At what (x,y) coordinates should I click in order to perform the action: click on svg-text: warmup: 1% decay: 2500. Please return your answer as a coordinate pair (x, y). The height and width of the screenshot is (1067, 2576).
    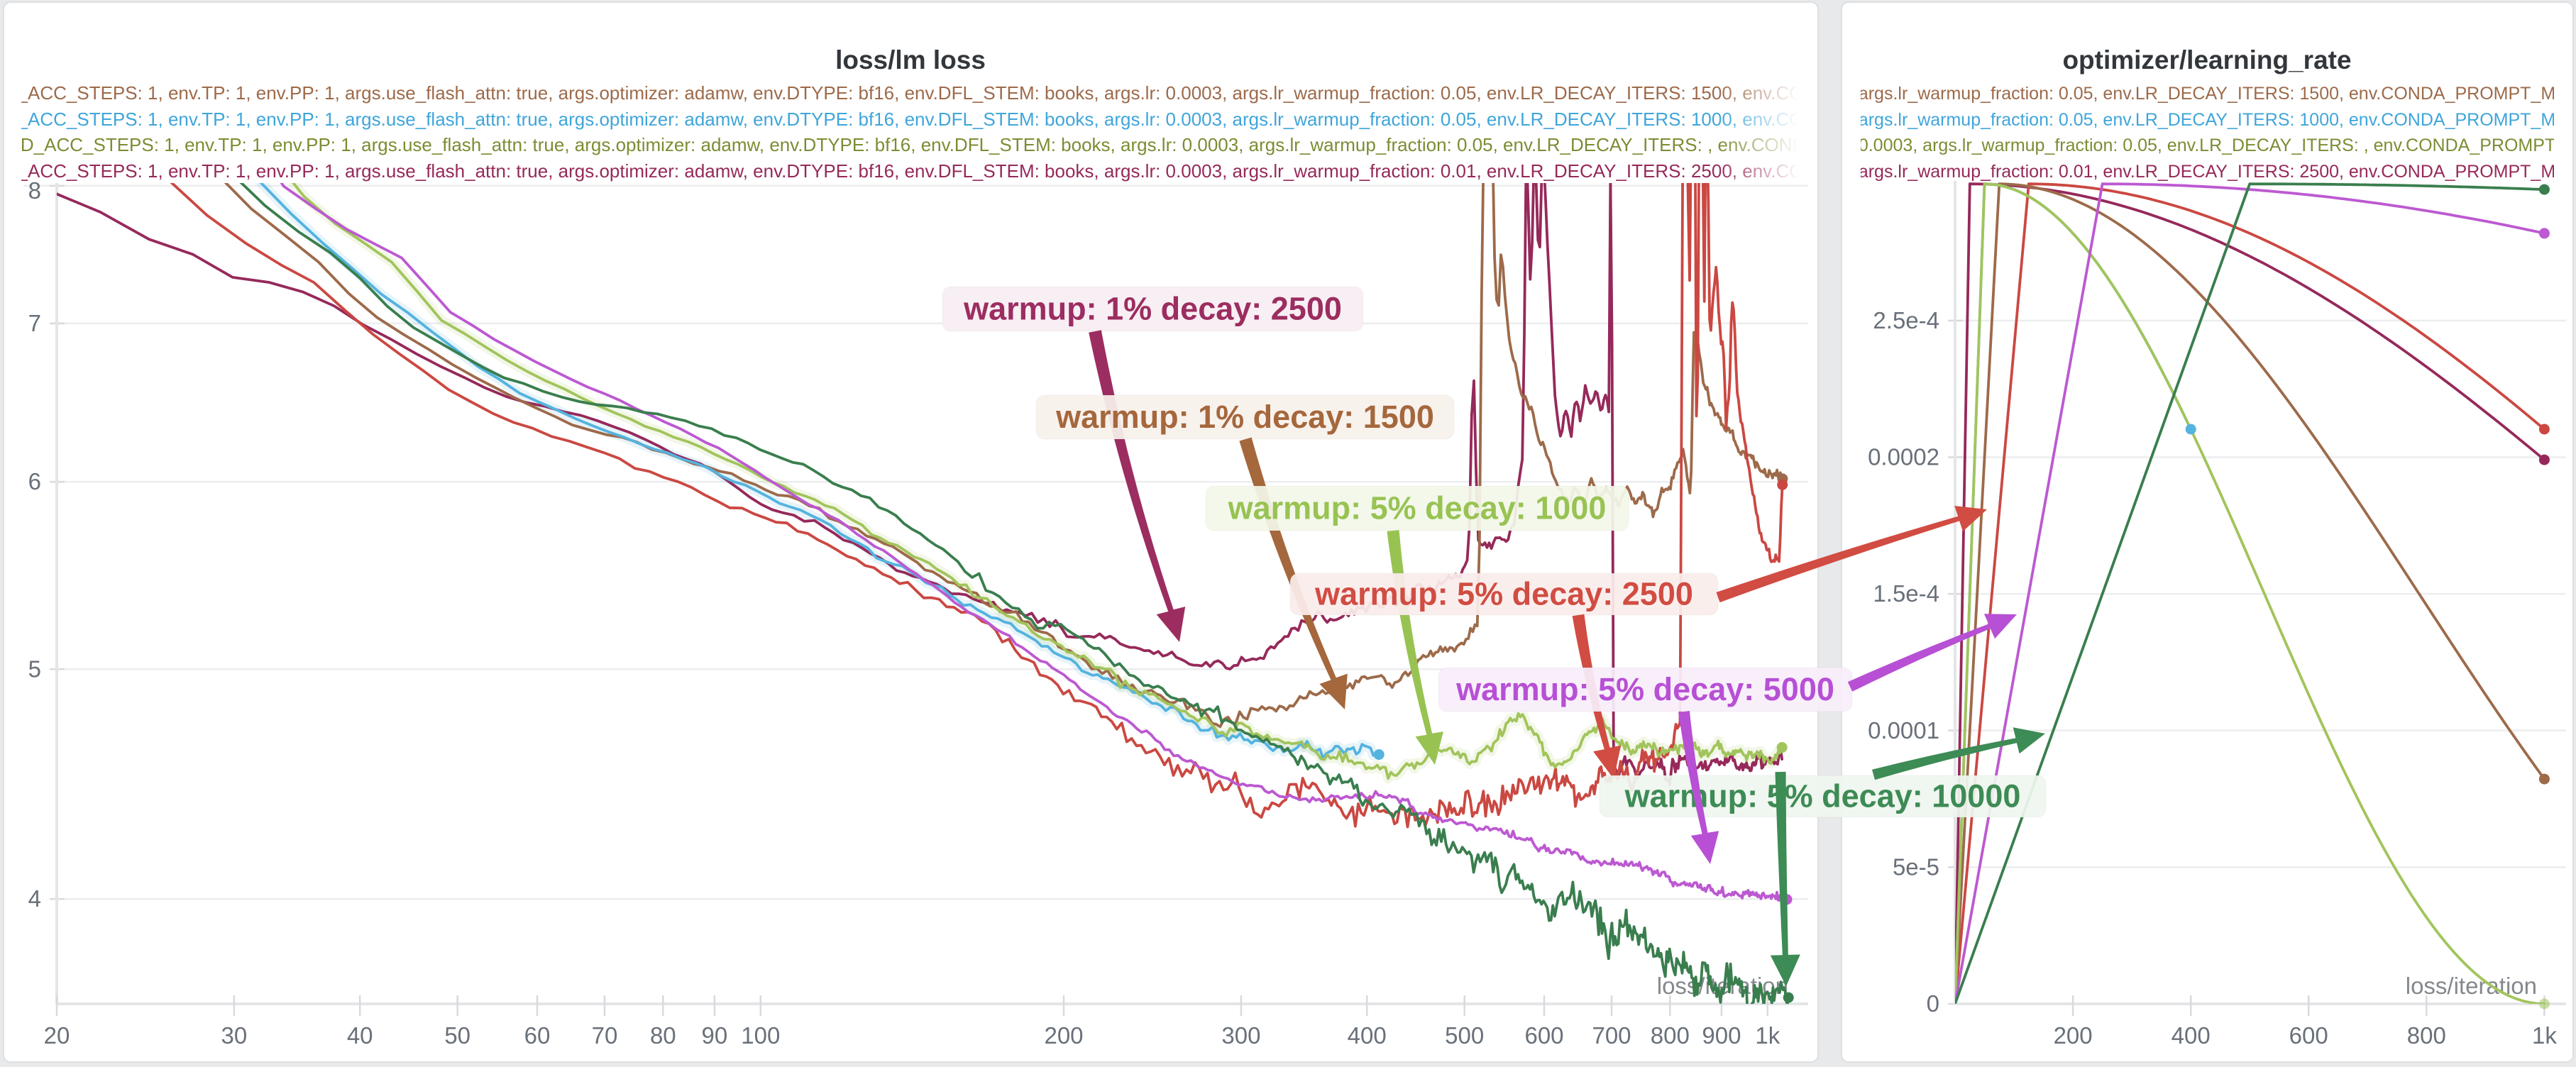
    Looking at the image, I should click on (1152, 309).